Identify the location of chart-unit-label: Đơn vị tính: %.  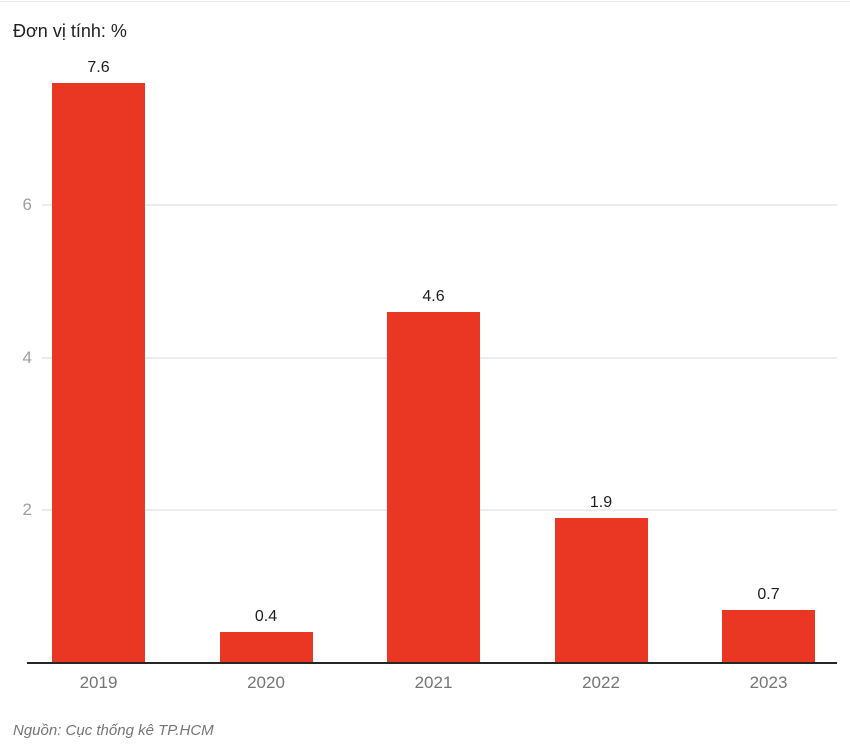
(70, 31).